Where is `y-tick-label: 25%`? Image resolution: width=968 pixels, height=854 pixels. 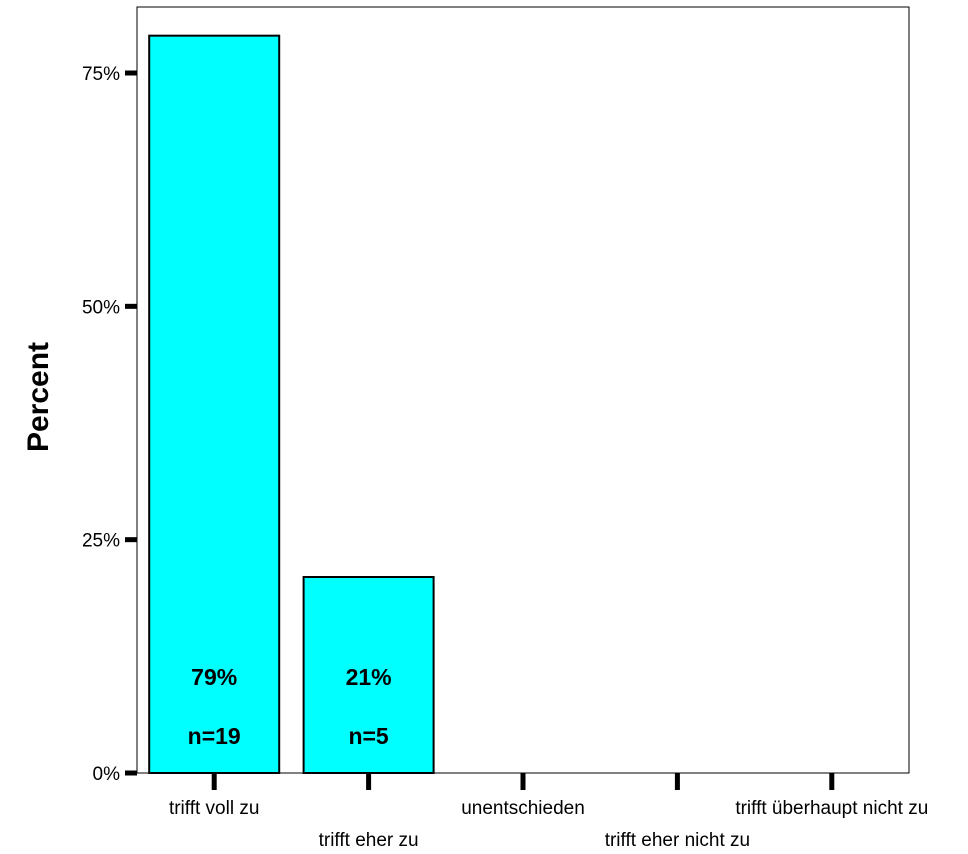
y-tick-label: 25% is located at coordinates (101, 541).